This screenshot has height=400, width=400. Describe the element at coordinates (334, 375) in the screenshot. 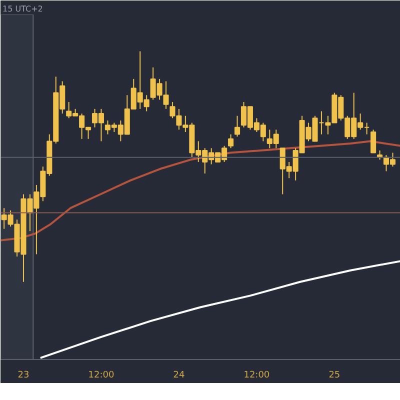

I see `x-tick-label: 25` at that location.